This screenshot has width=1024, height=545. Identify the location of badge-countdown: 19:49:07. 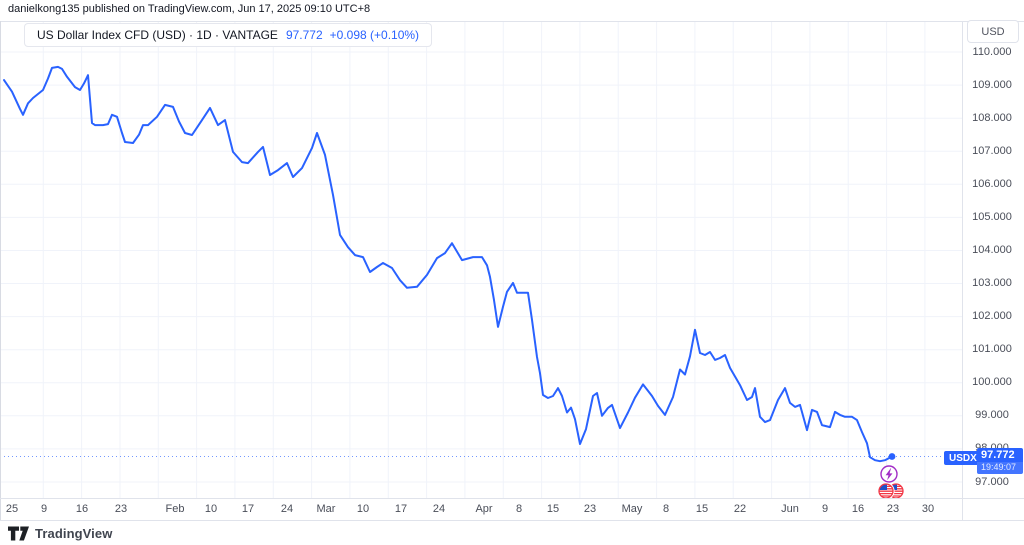
(1000, 468).